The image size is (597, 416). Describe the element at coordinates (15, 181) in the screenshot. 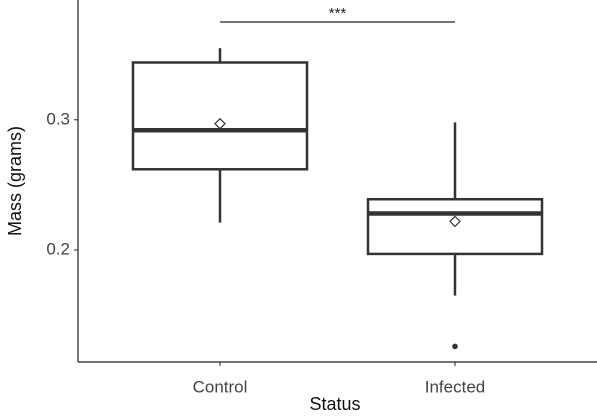

I see `y-axis-label: Mass (grams)` at that location.